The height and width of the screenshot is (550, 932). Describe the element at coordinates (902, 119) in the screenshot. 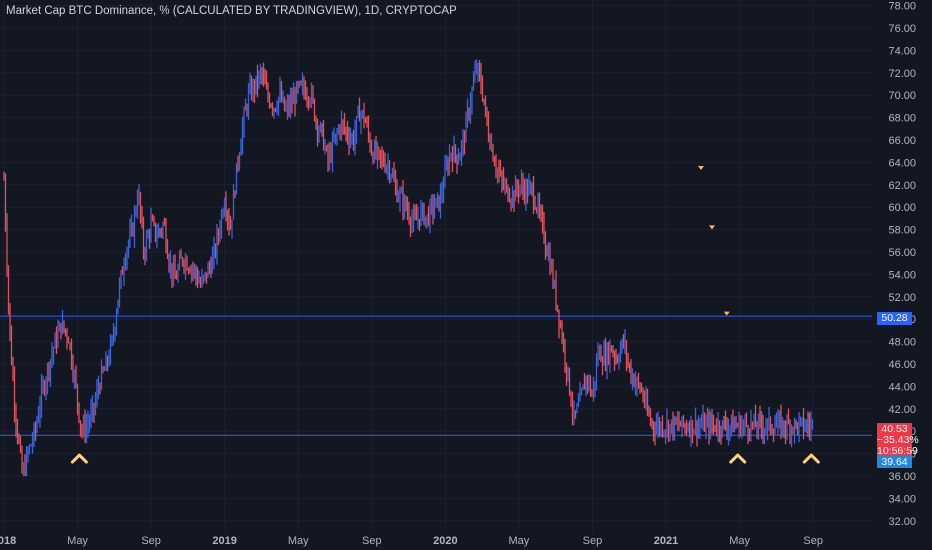

I see `y-tick-label: 68.00` at that location.